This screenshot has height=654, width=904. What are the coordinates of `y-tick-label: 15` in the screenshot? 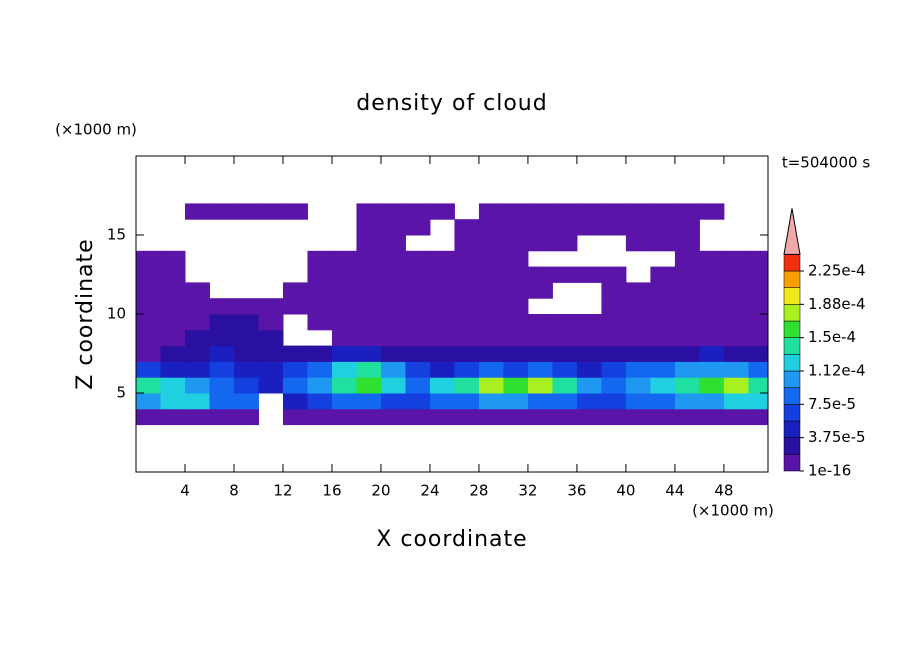 It's located at (116, 235).